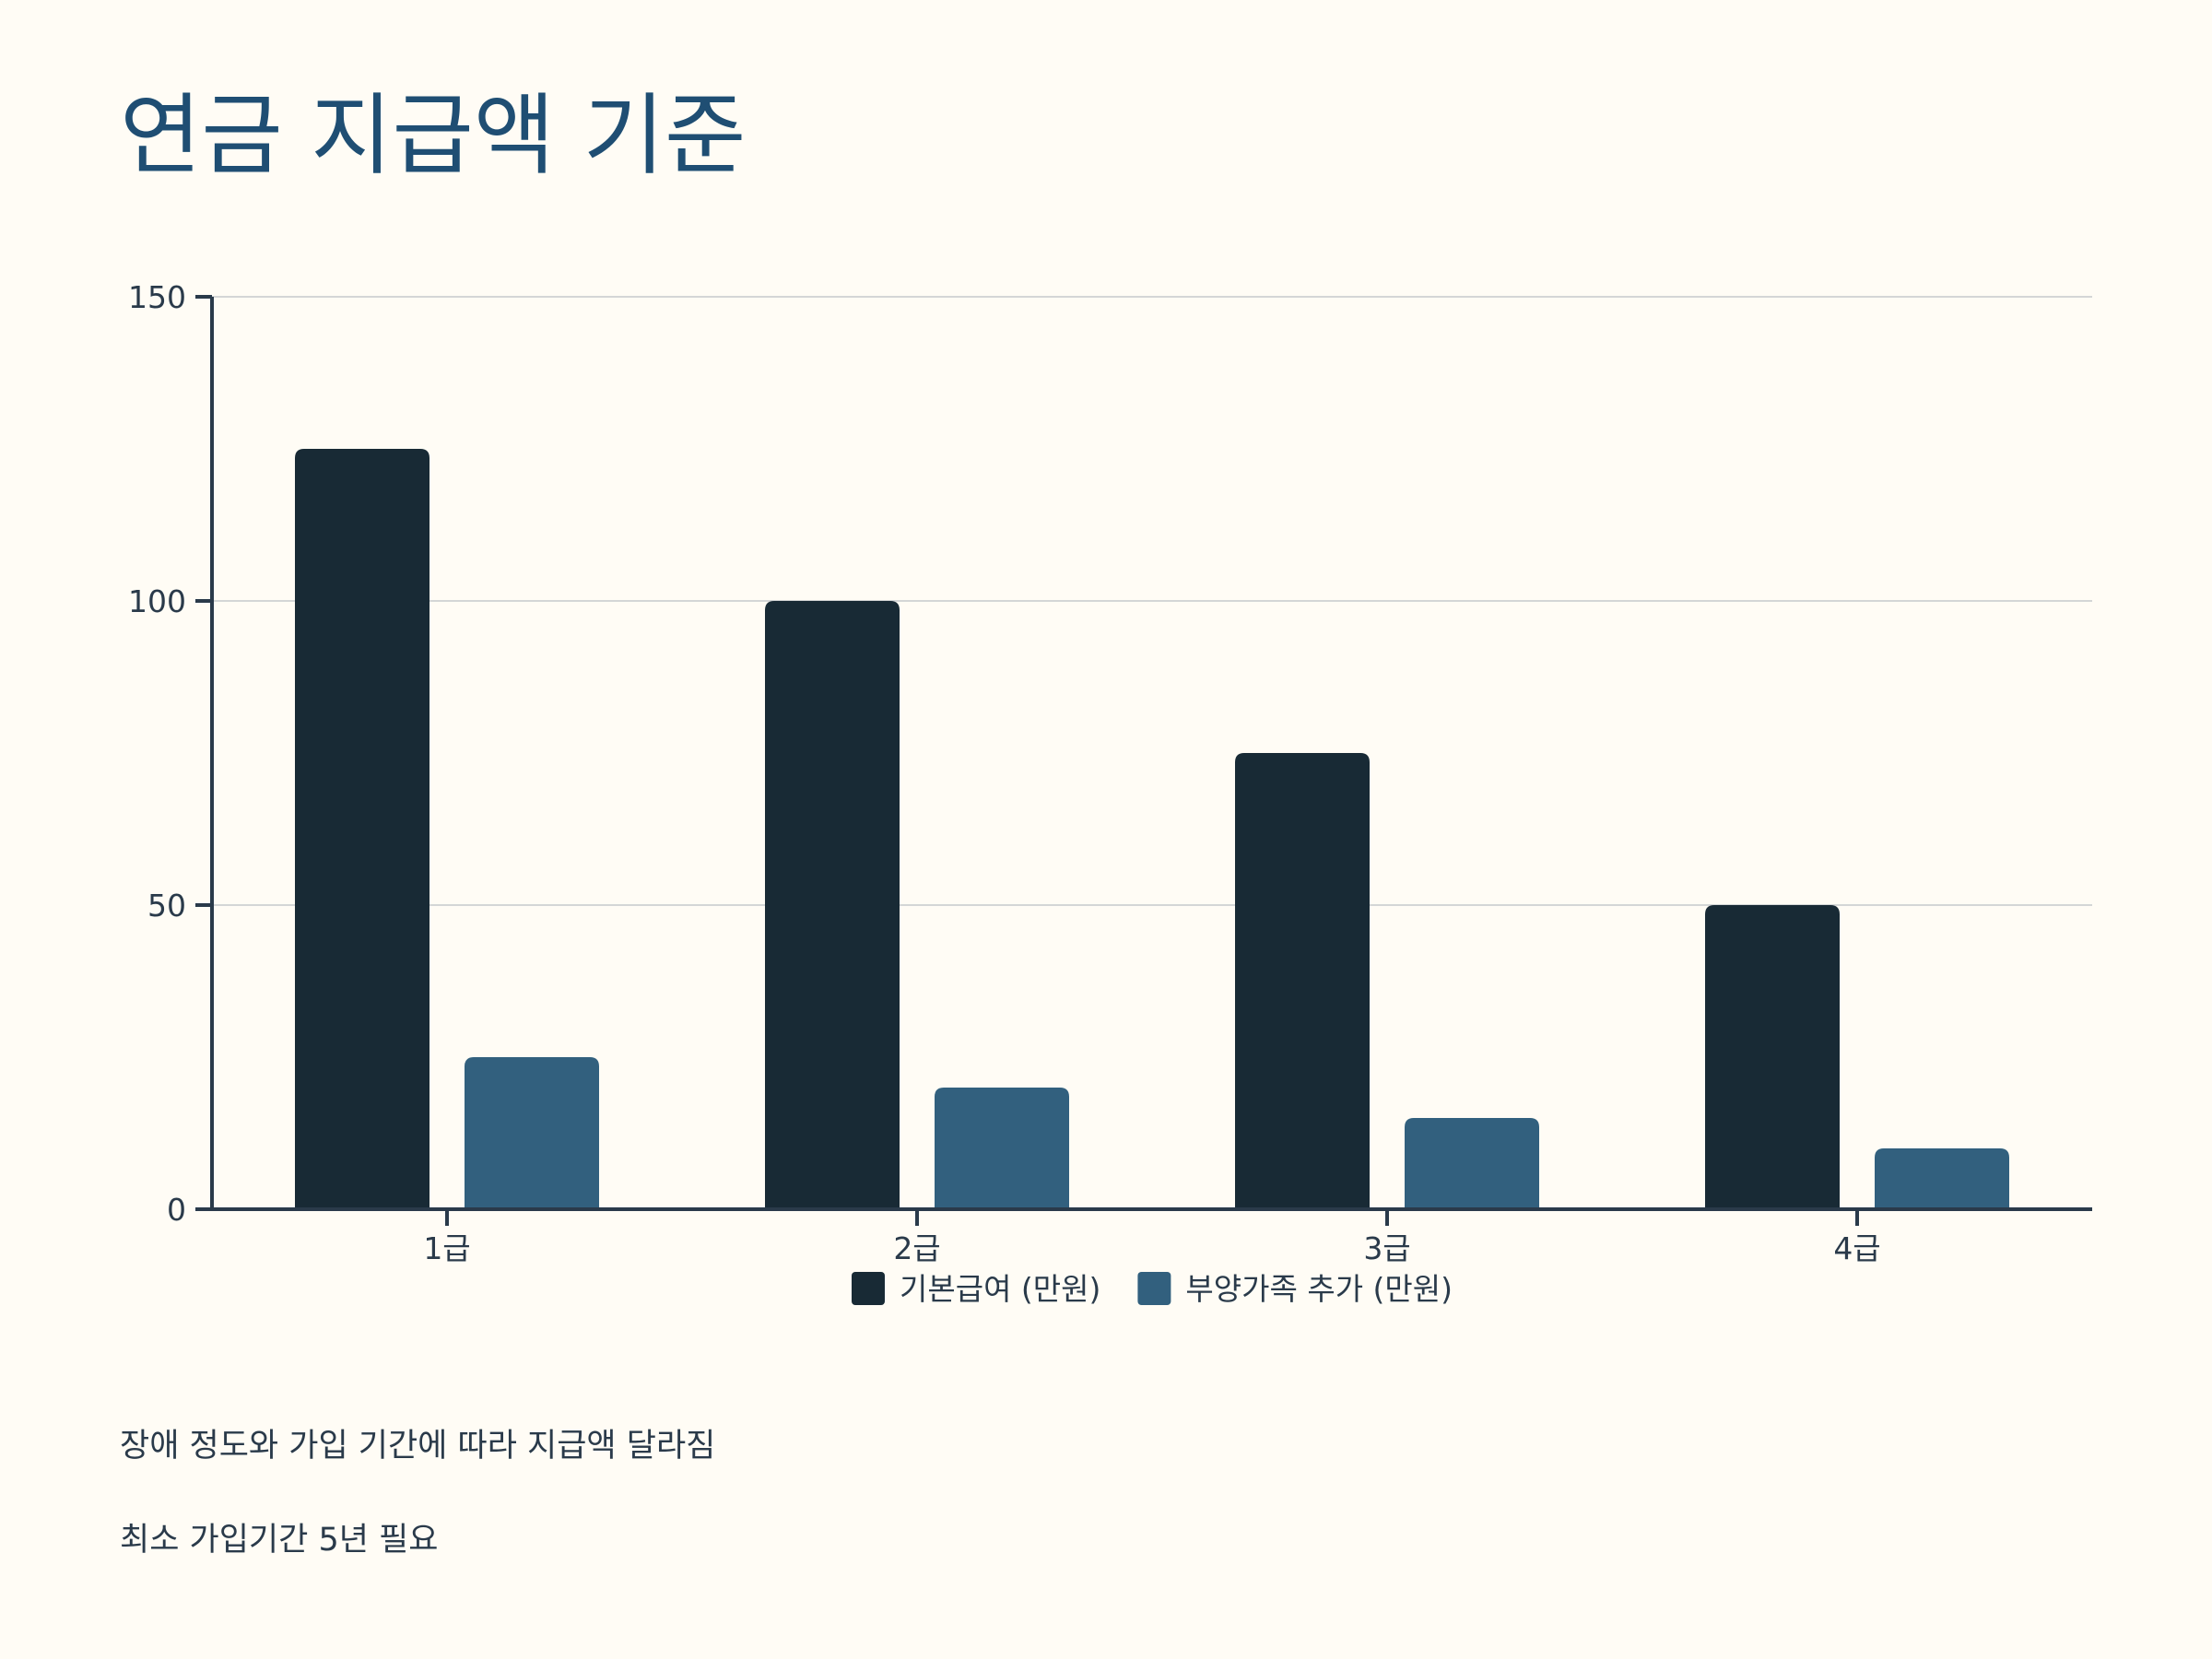 The image size is (2212, 1659). I want to click on bar-3급-base, so click(1302, 981).